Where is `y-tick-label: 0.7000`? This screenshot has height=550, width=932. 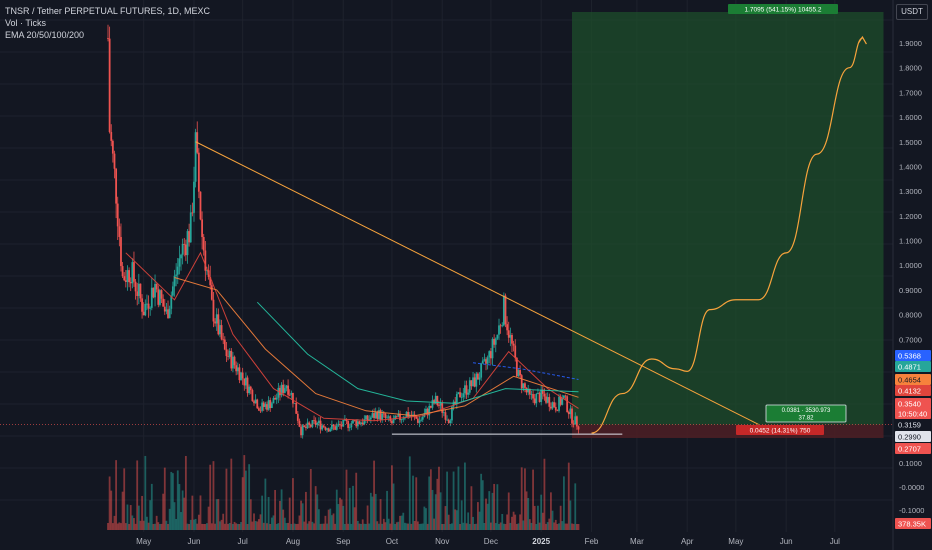 y-tick-label: 0.7000 is located at coordinates (910, 339).